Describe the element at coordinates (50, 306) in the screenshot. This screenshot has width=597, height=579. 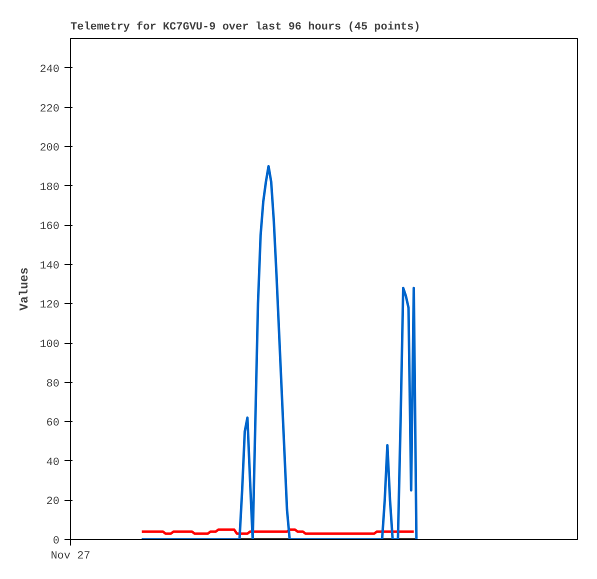
I see `y-tick-label: 120` at that location.